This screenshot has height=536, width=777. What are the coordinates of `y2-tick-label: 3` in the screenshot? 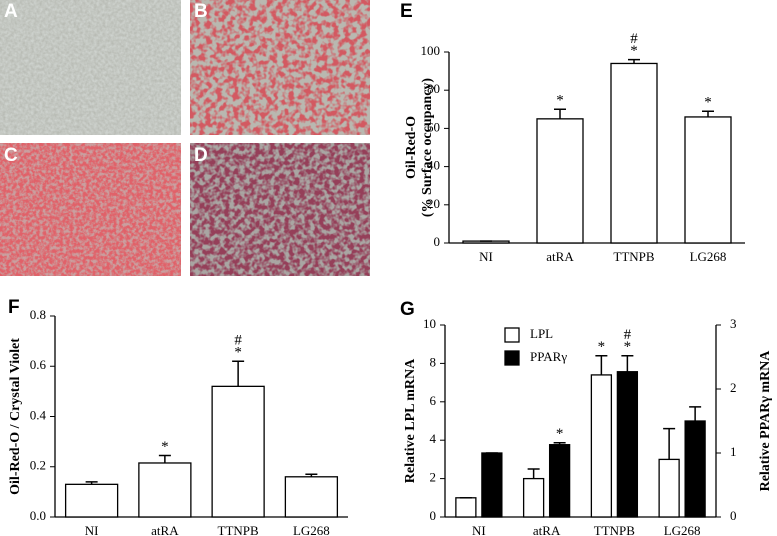 It's located at (733, 323).